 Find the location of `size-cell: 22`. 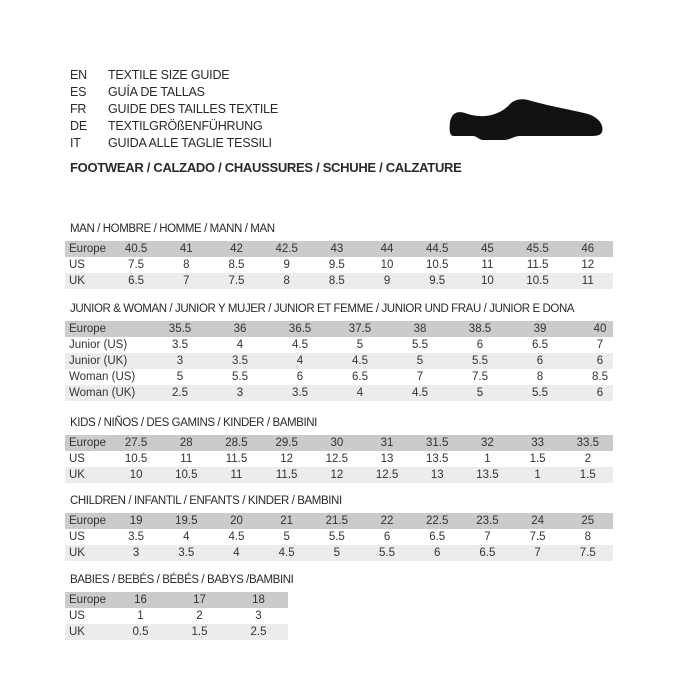

size-cell: 22 is located at coordinates (387, 521).